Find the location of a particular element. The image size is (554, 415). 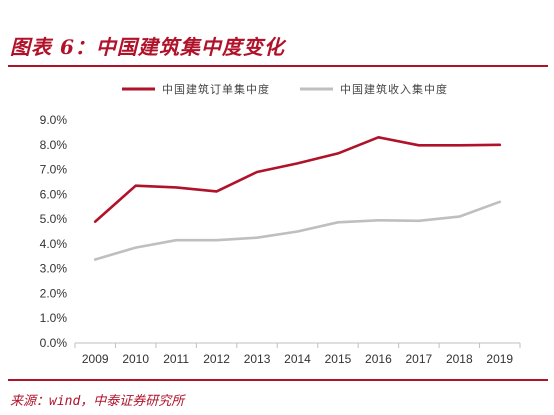

legend-label-1: 中国建筑订单集中度 is located at coordinates (216, 89).